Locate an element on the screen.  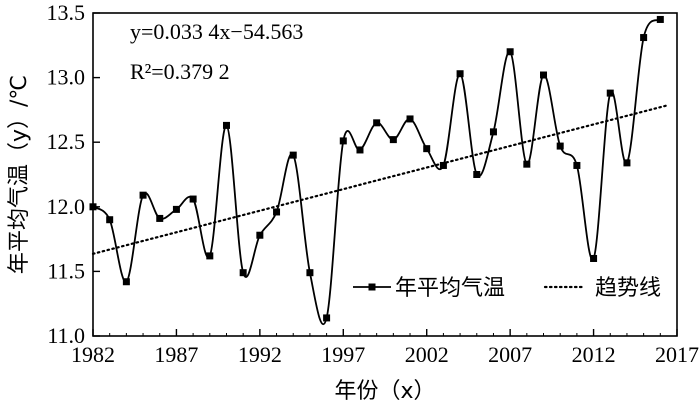
x-tick-label: 2002 is located at coordinates (427, 354).